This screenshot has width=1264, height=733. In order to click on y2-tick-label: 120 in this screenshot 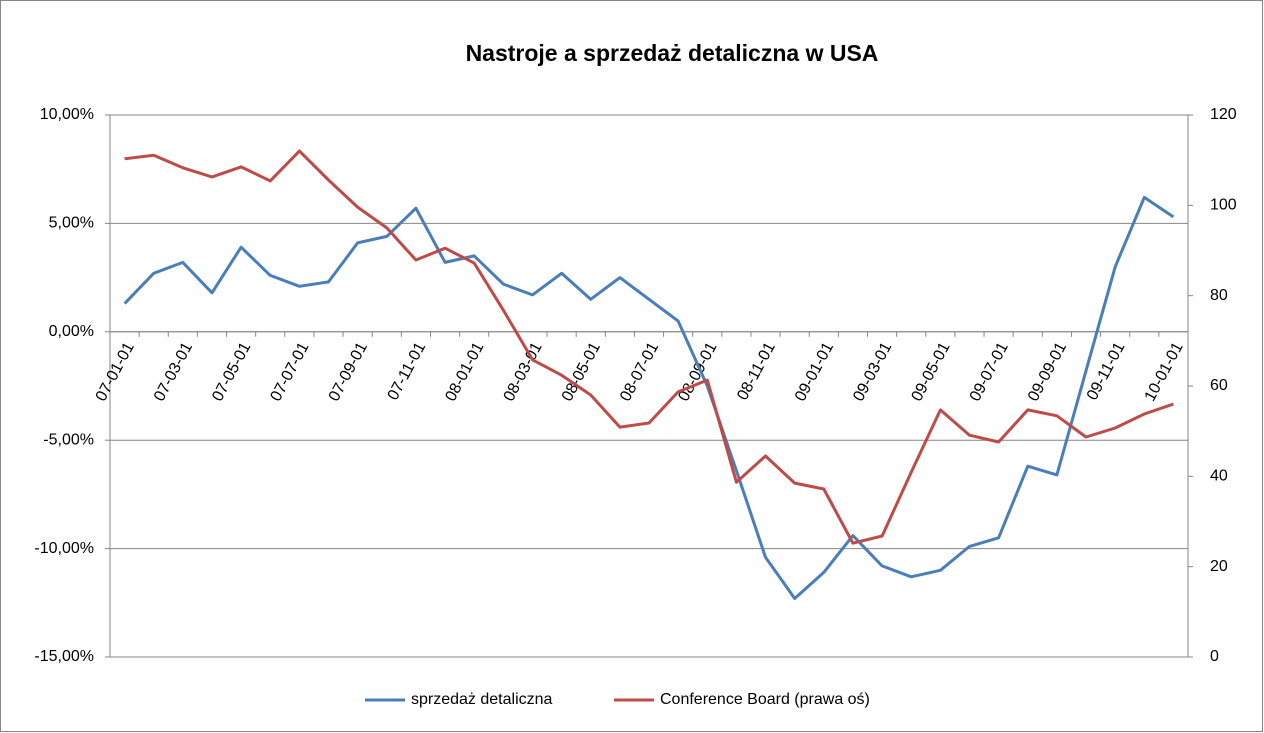, I will do `click(1223, 114)`.